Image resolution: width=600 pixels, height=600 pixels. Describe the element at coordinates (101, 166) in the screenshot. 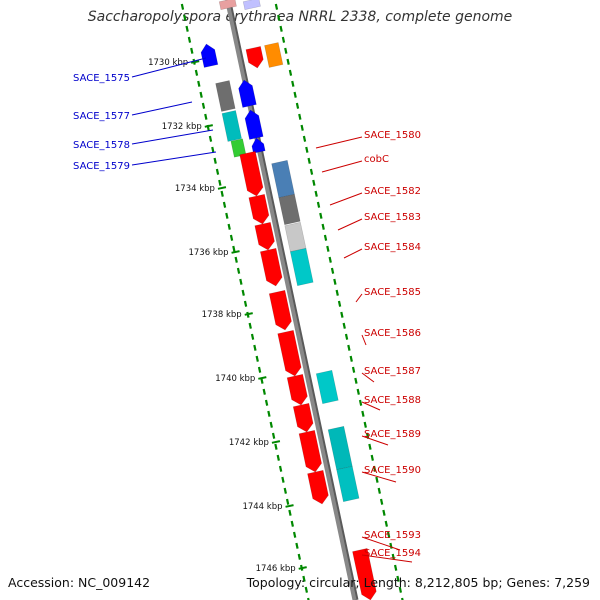

I see `gene-label: SACE_1579` at that location.